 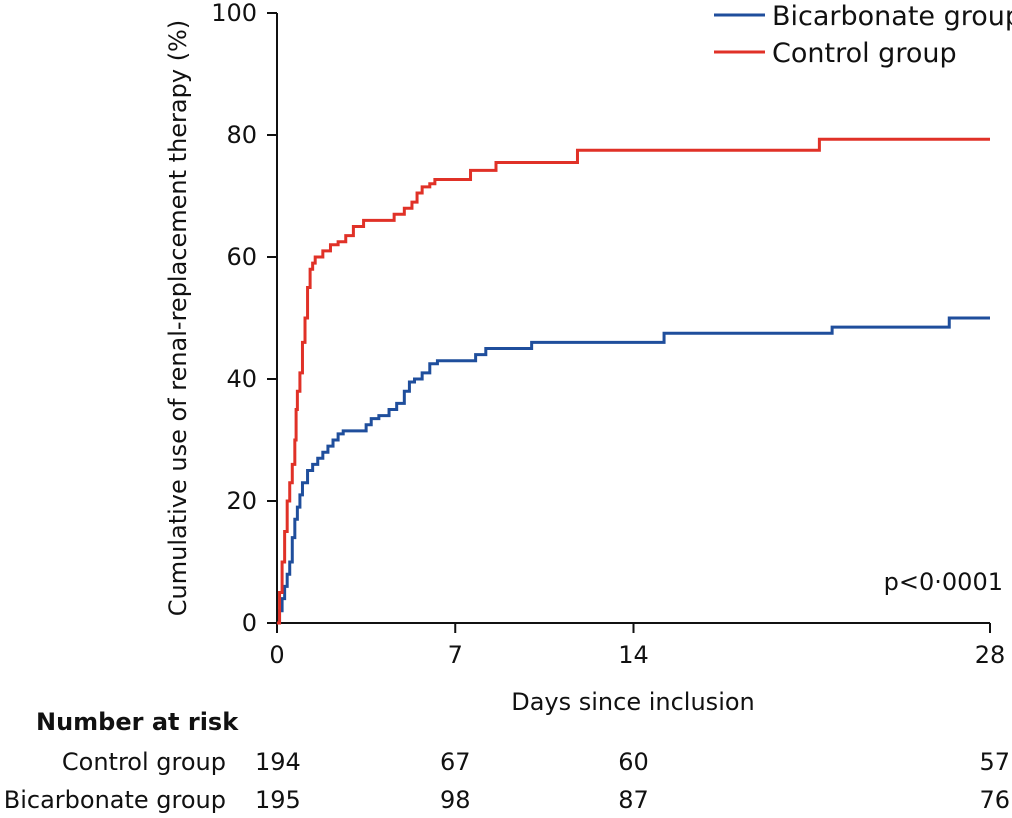 What do you see at coordinates (994, 762) in the screenshot?
I see `risk-value-control-day-28: 57` at bounding box center [994, 762].